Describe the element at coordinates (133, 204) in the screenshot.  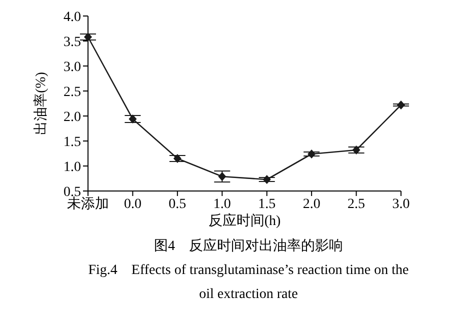
I see `x-tick-label: 0.0` at that location.